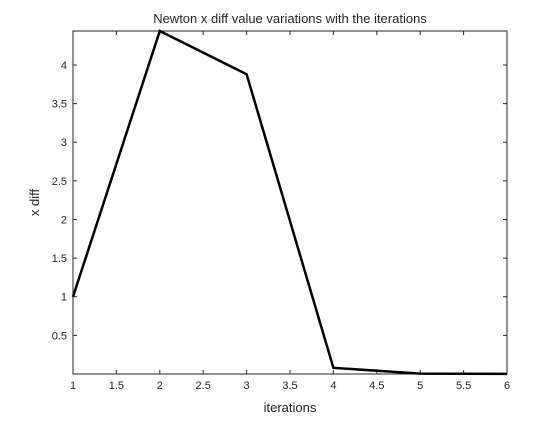 This screenshot has width=560, height=425. I want to click on y-tick-label: 1.5, so click(59, 259).